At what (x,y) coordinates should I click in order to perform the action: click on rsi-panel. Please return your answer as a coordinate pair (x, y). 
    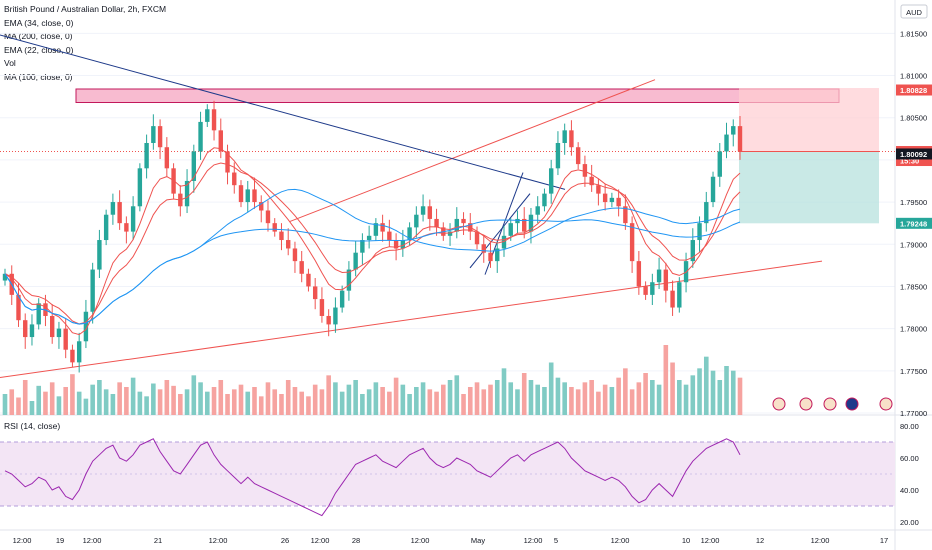
    Looking at the image, I should click on (447, 477).